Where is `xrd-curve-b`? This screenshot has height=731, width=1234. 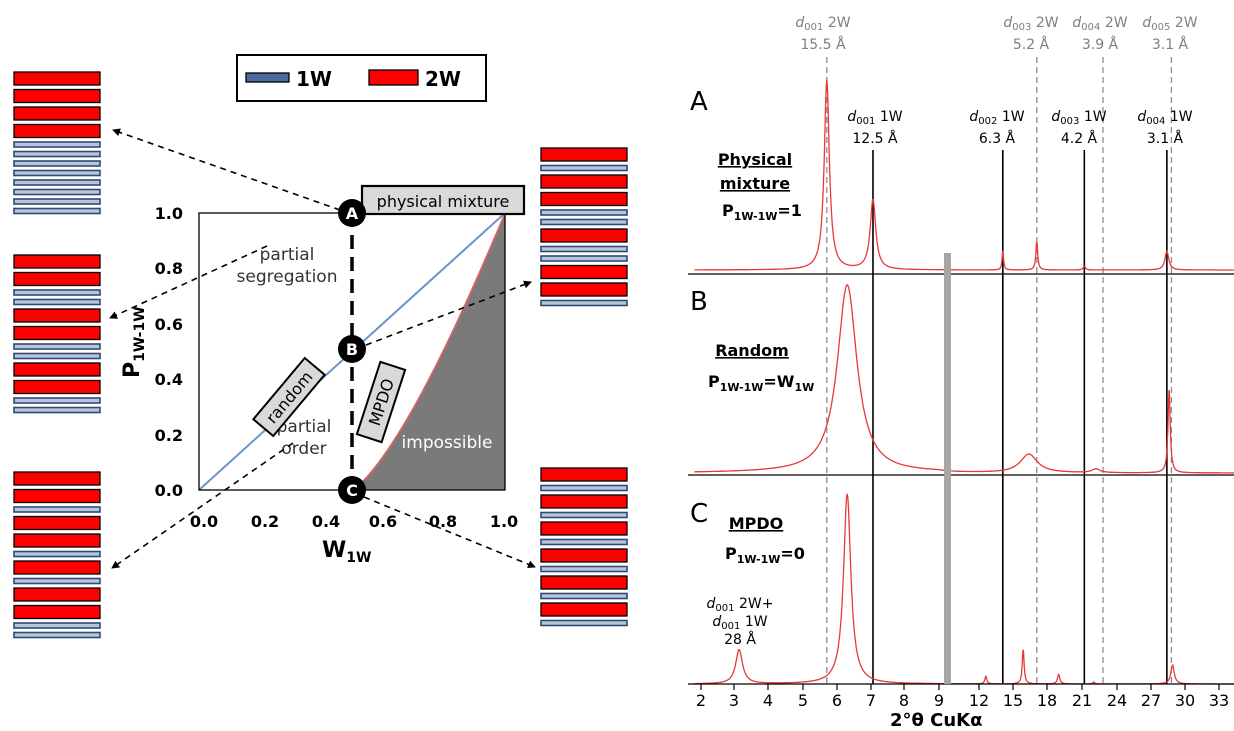
xrd-curve-b is located at coordinates (964, 378).